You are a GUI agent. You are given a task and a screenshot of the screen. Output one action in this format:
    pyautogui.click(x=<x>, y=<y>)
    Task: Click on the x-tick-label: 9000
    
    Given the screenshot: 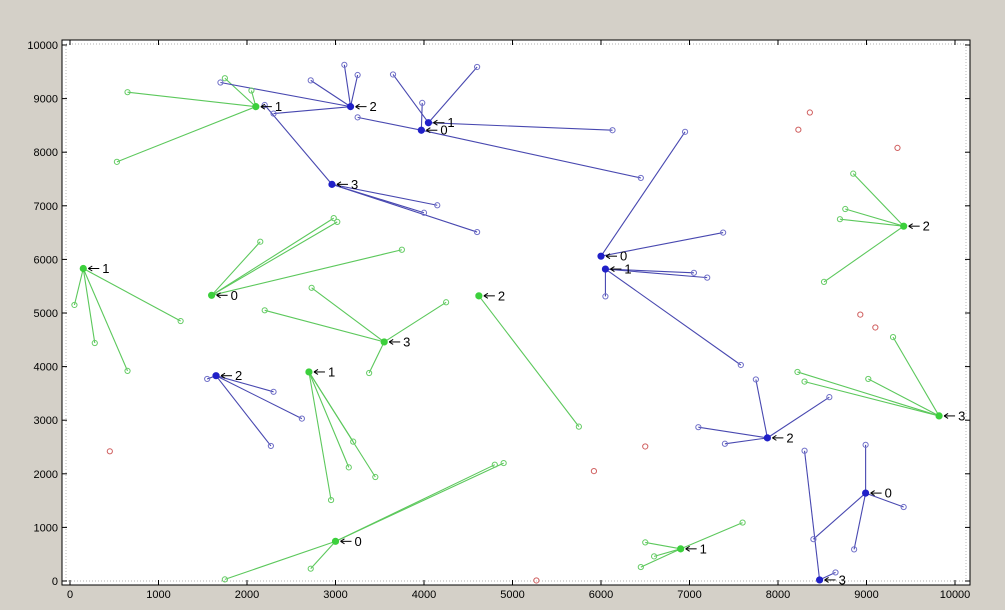 What is the action you would take?
    pyautogui.click(x=866, y=595)
    